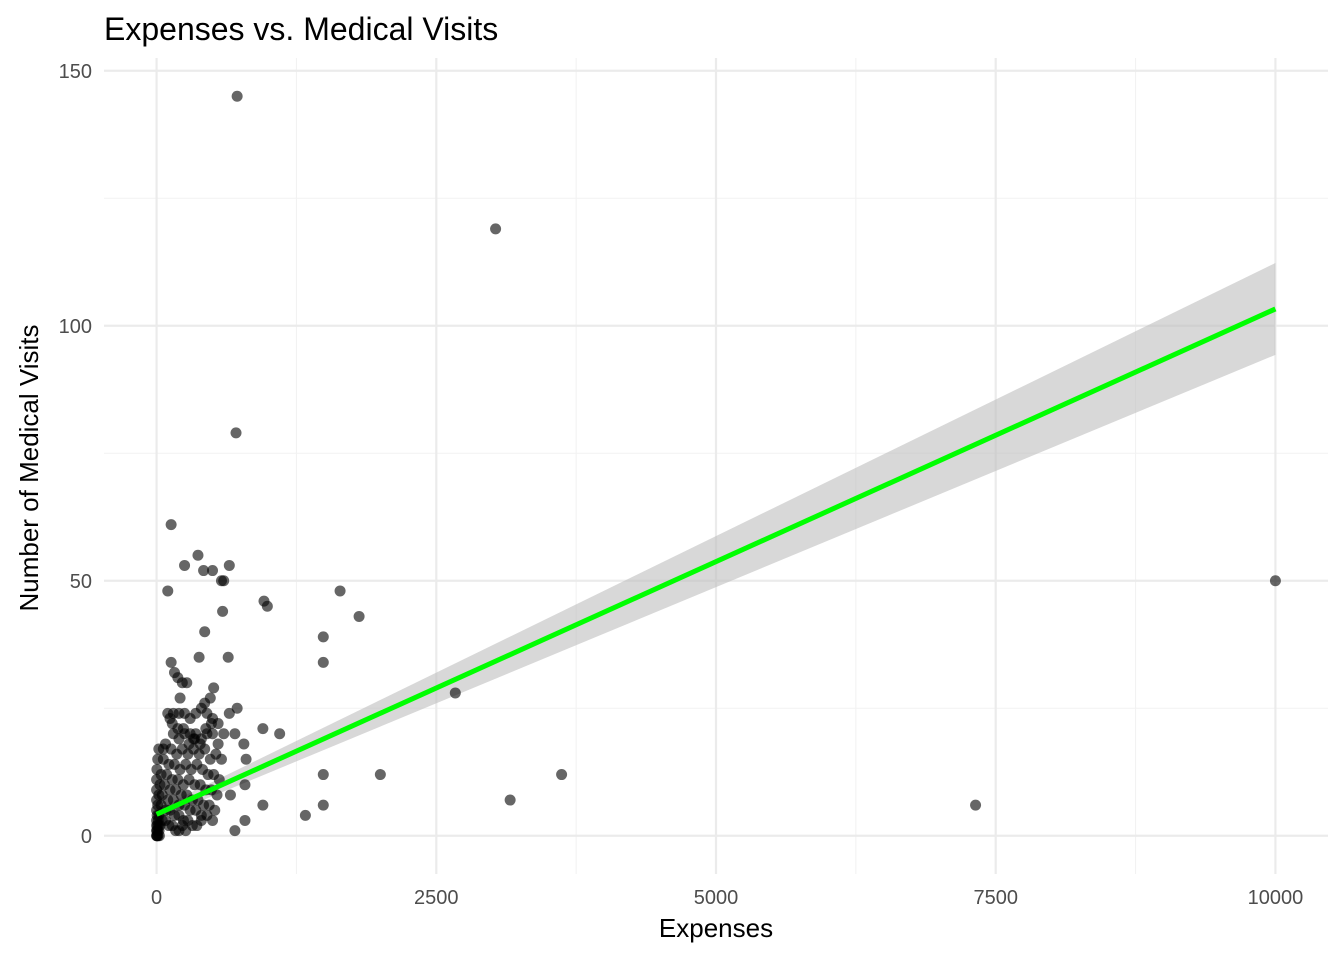 The width and height of the screenshot is (1344, 960). What do you see at coordinates (995, 898) in the screenshot?
I see `x-tick-label: 7500` at bounding box center [995, 898].